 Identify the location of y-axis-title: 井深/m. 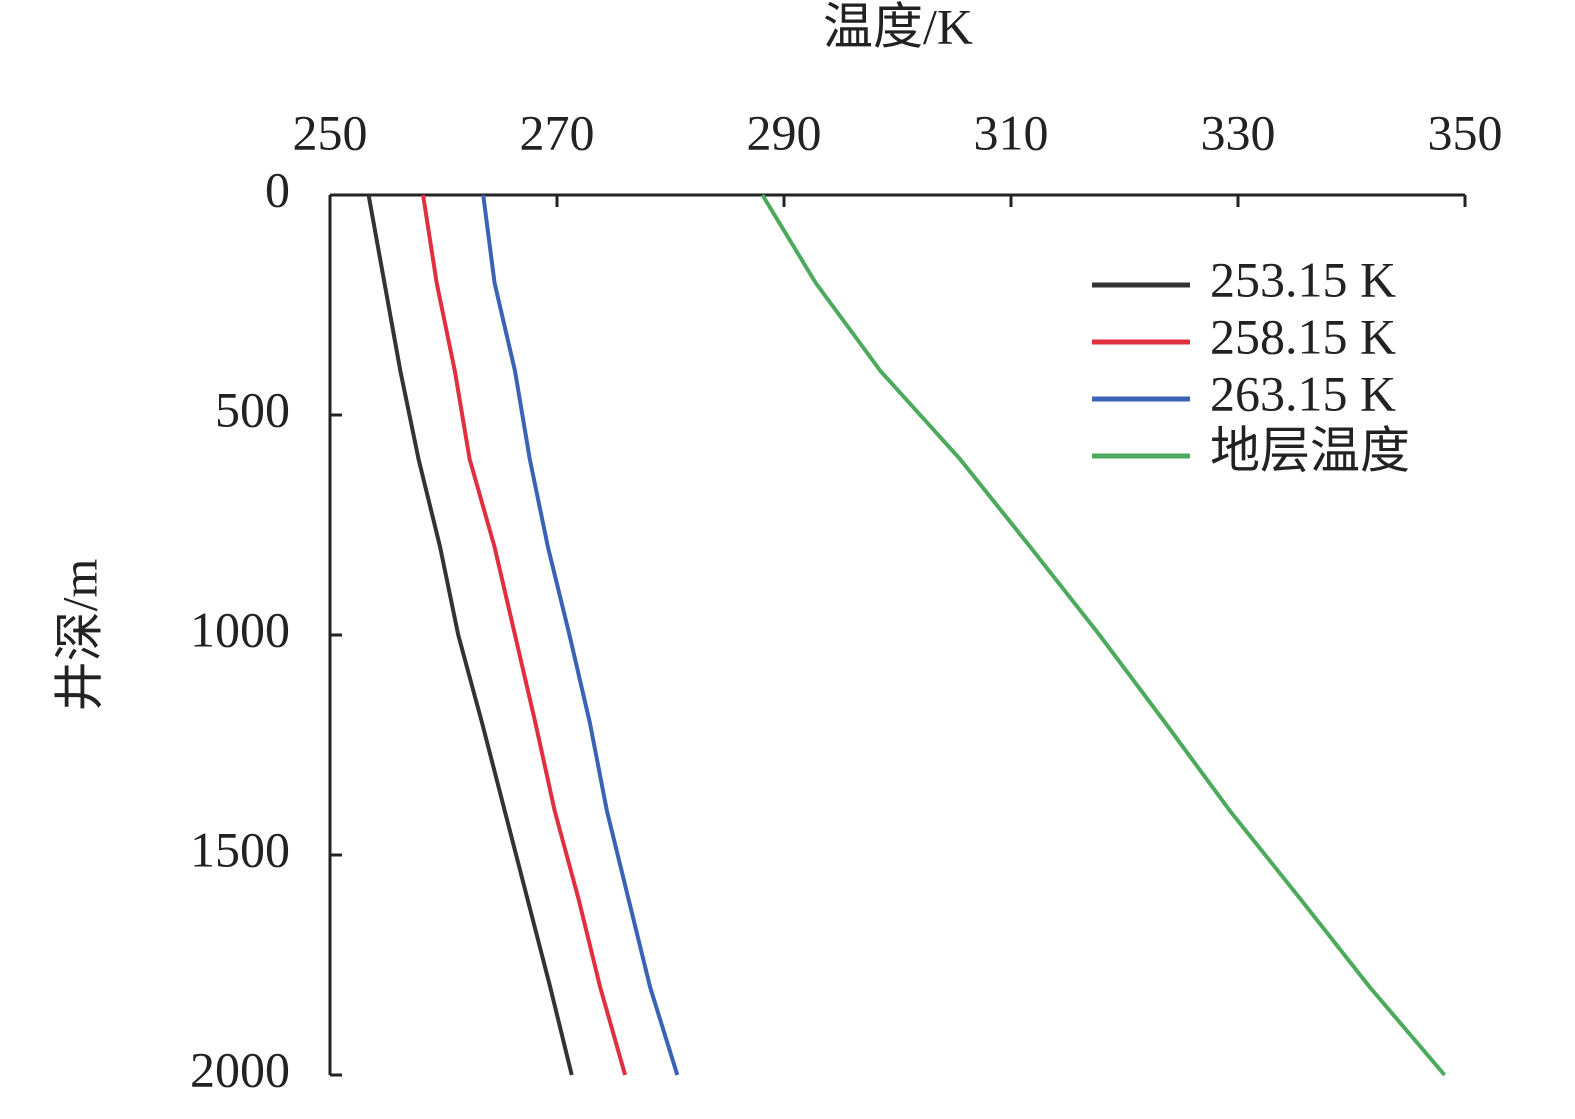
(79, 635).